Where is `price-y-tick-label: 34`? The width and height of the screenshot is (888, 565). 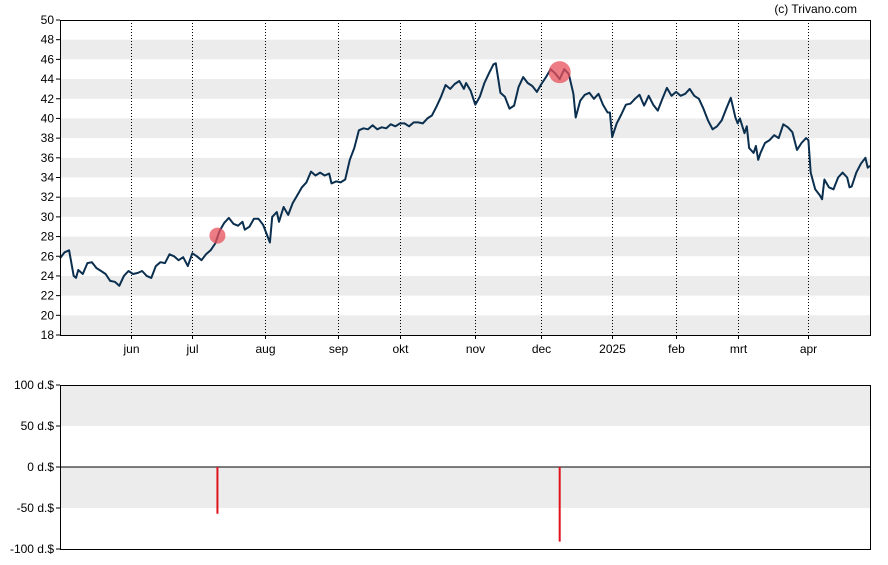
price-y-tick-label: 34 is located at coordinates (48, 178).